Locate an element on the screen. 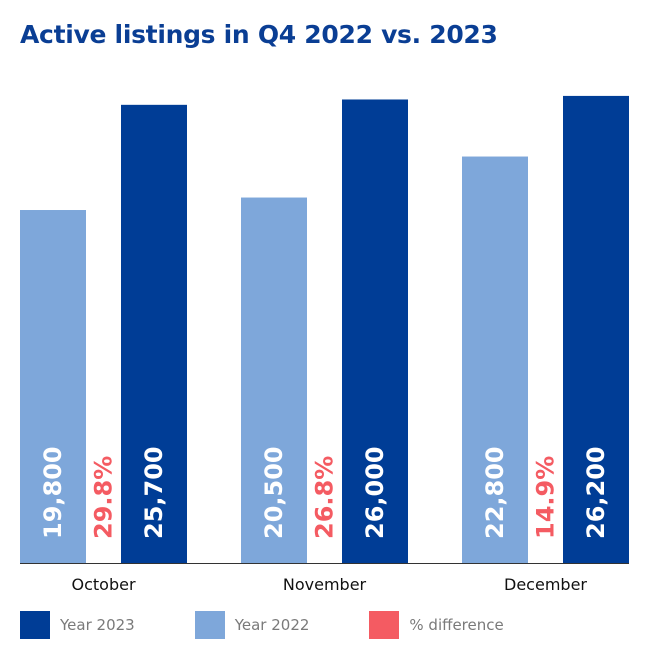  pct-difference-label-december: 14.9% is located at coordinates (546, 497).